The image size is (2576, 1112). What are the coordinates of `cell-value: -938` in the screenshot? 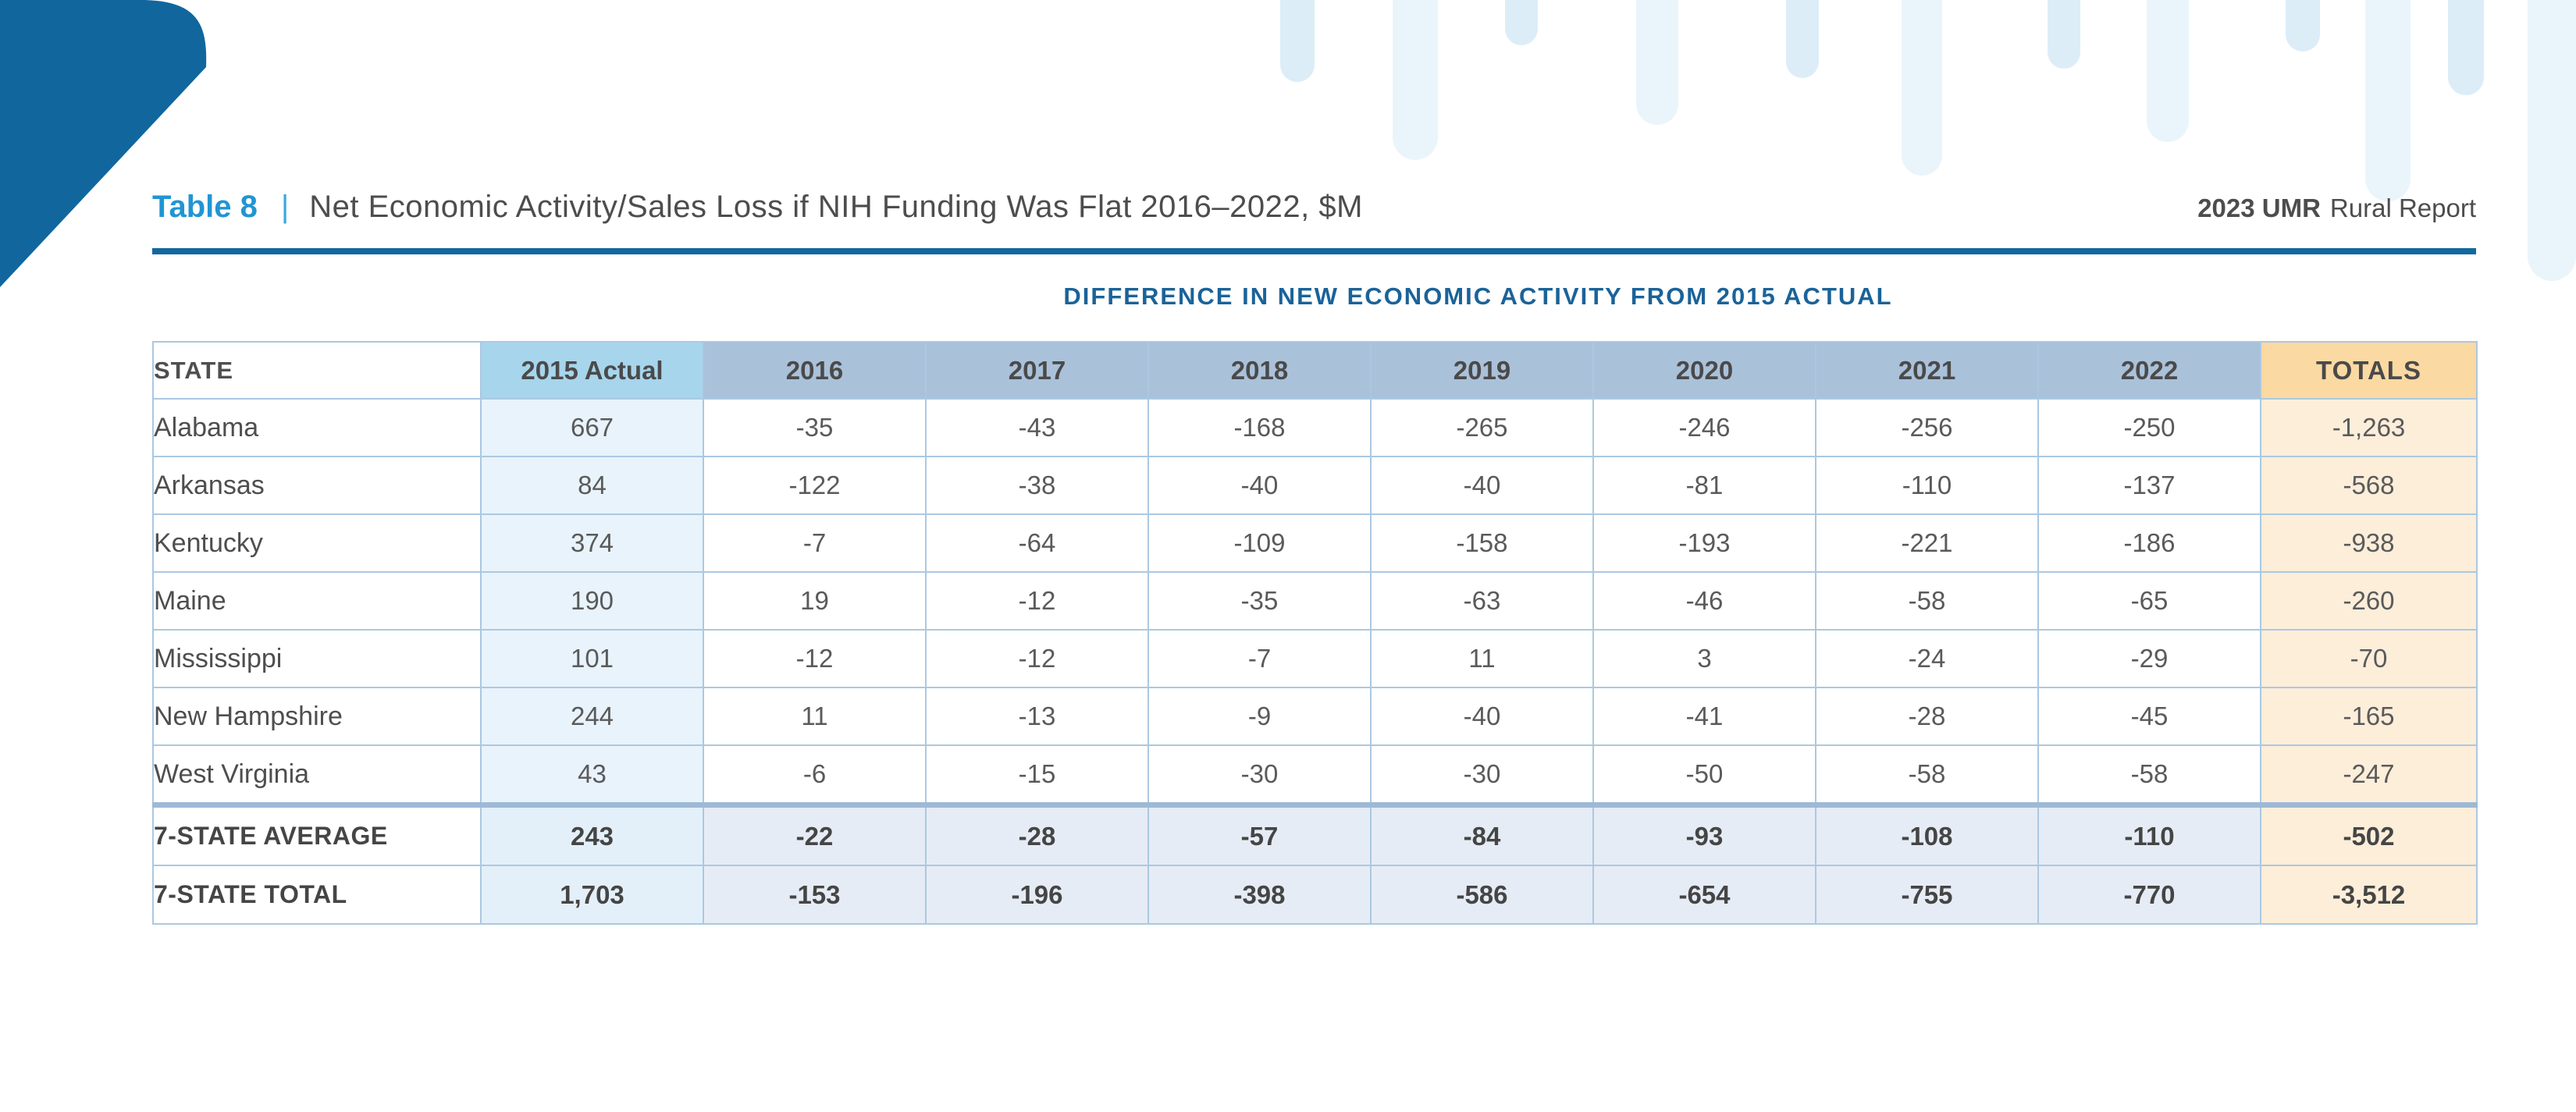 It's located at (2369, 543).